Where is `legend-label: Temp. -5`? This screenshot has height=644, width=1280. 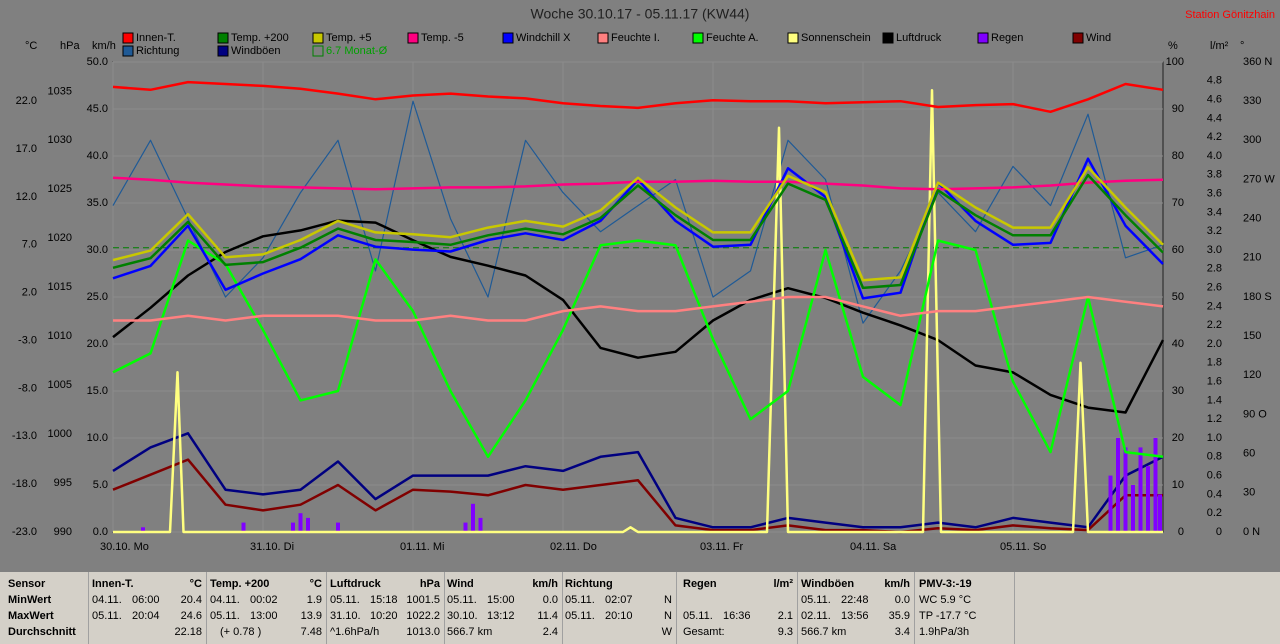 legend-label: Temp. -5 is located at coordinates (442, 38).